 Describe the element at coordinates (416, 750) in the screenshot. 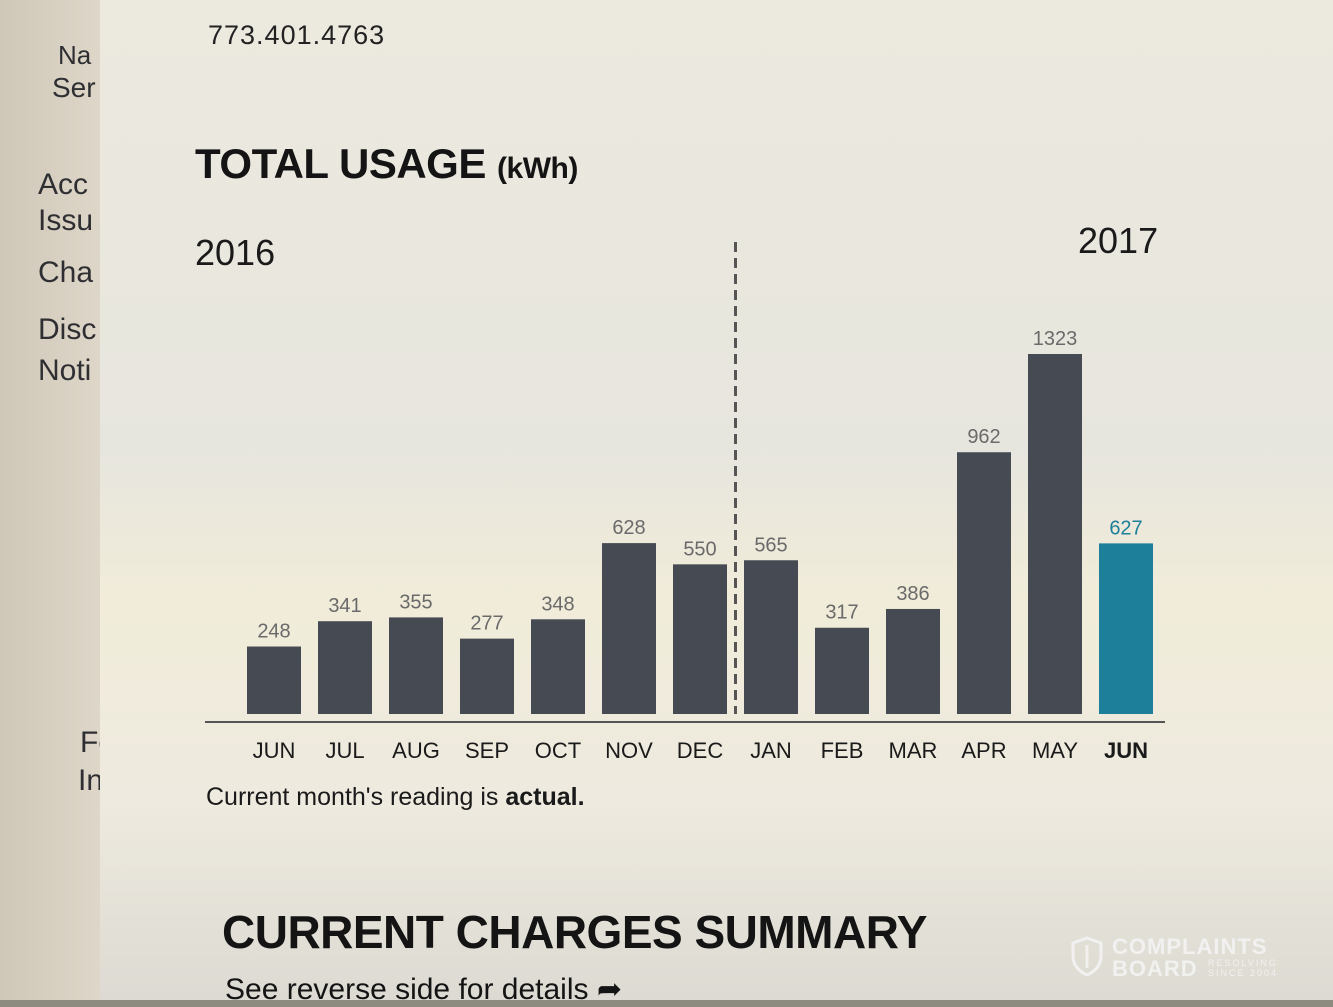

I see `month-label: AUG` at that location.